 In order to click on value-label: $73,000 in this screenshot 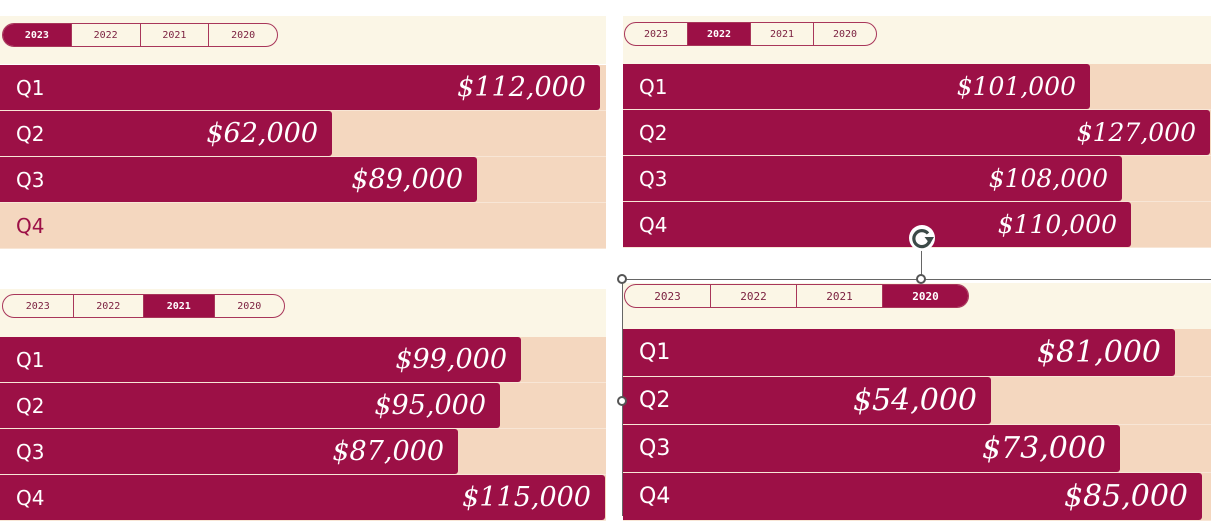, I will do `click(1043, 448)`.